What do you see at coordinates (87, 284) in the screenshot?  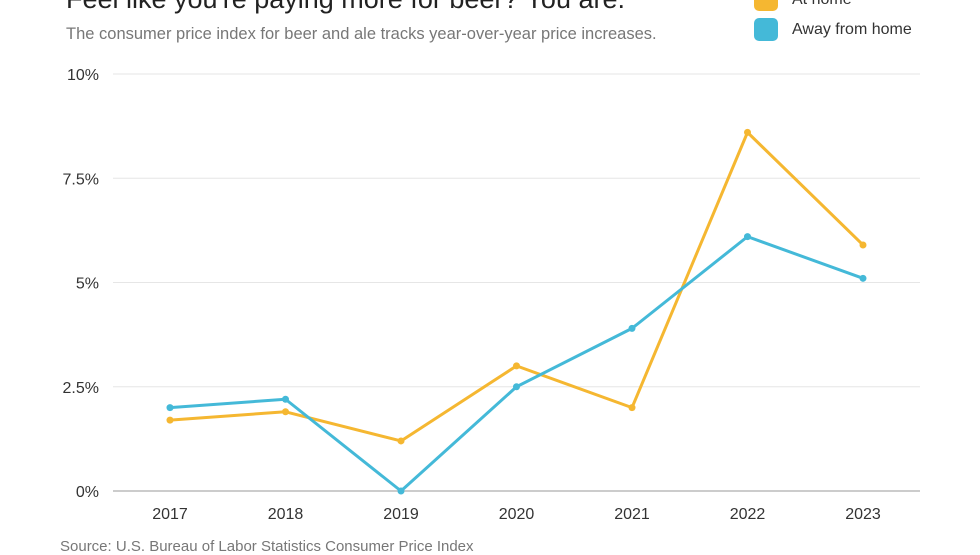 I see `y-tick-label: 5%` at bounding box center [87, 284].